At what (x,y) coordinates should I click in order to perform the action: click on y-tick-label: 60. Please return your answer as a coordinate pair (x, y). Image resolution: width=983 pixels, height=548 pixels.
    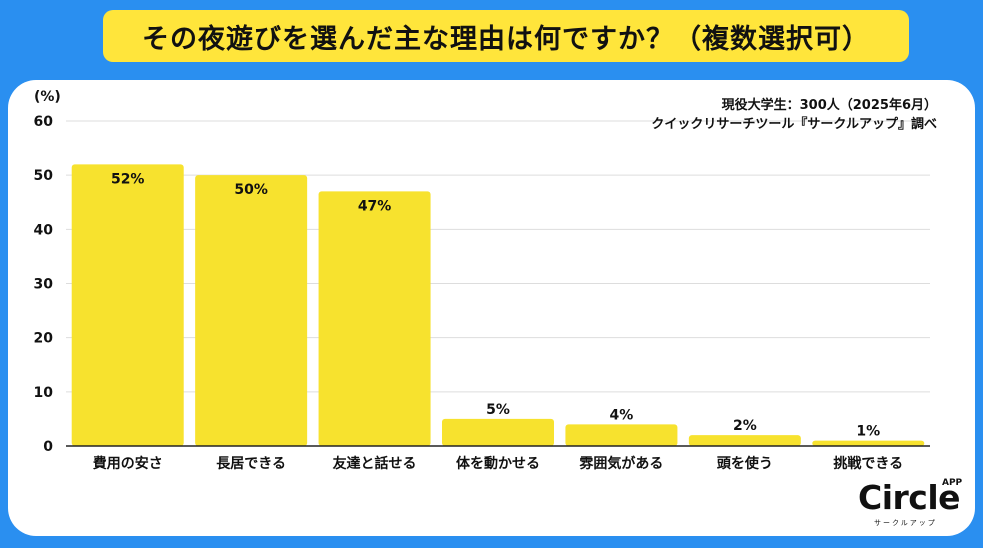
    Looking at the image, I should click on (44, 122).